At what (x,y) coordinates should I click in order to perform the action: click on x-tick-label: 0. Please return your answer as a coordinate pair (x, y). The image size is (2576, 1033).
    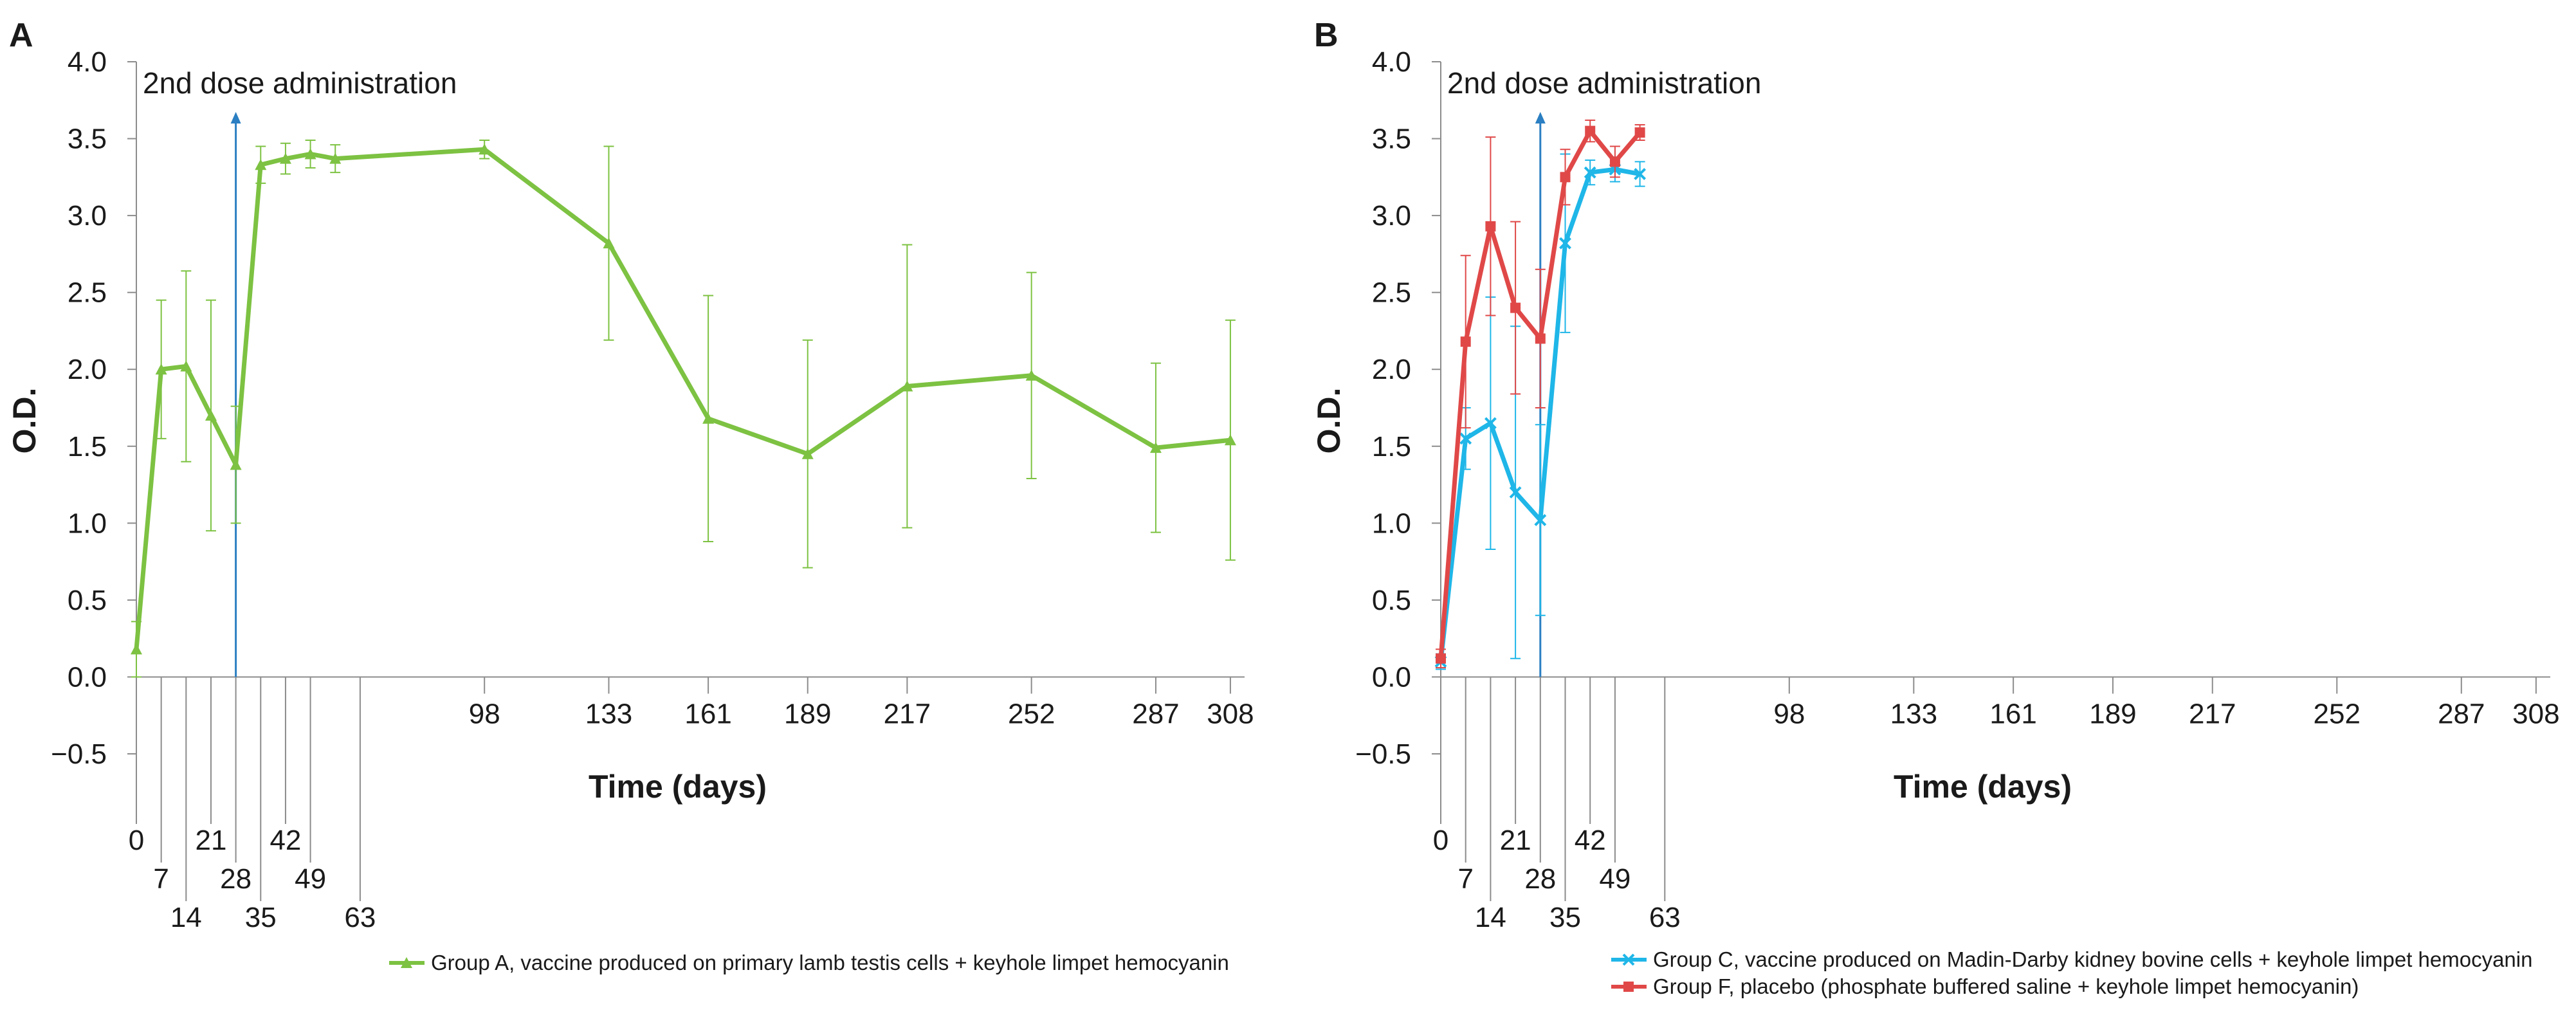
    Looking at the image, I should click on (1441, 840).